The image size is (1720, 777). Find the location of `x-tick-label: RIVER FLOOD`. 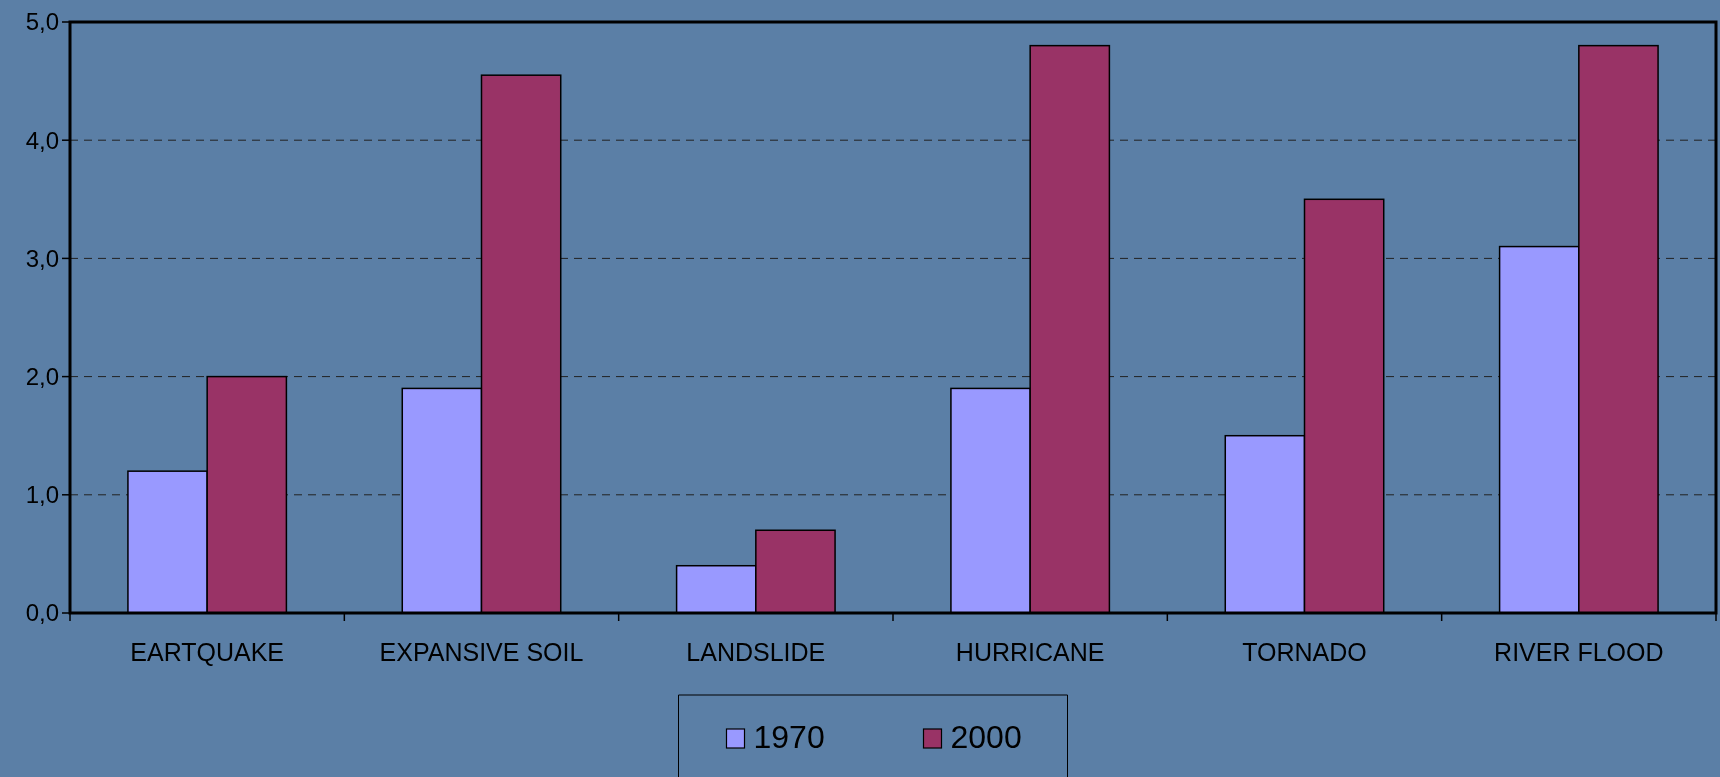

x-tick-label: RIVER FLOOD is located at coordinates (1579, 652).